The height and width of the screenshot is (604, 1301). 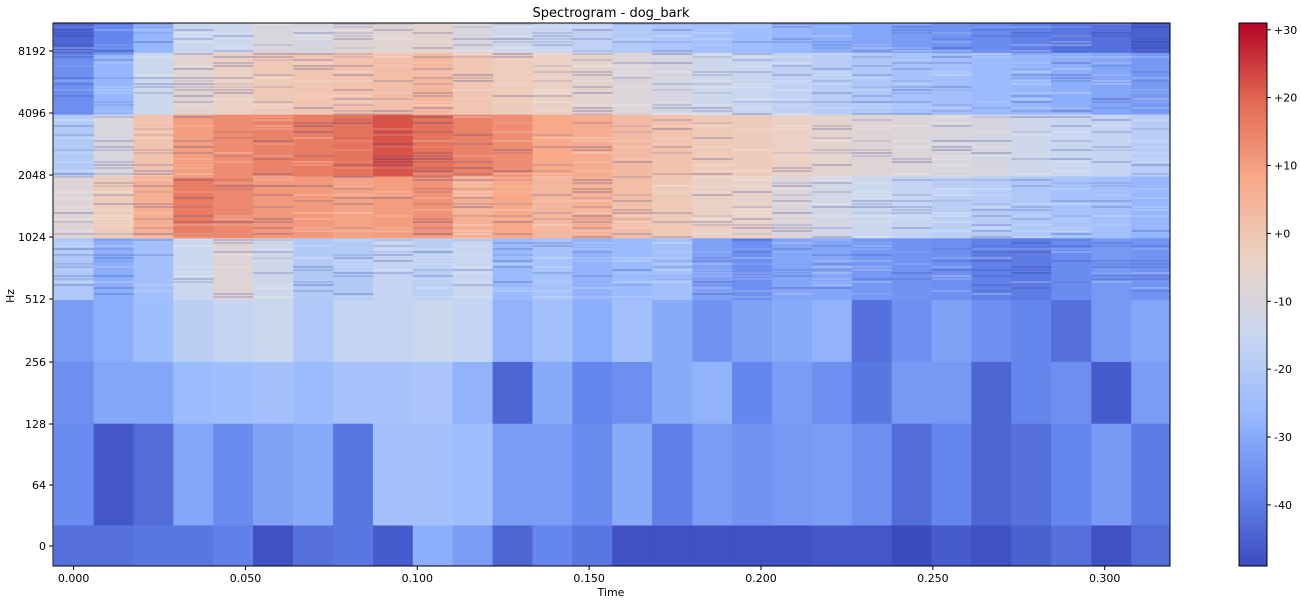 What do you see at coordinates (611, 13) in the screenshot?
I see `chart-title: Spectrogram - dog_bark` at bounding box center [611, 13].